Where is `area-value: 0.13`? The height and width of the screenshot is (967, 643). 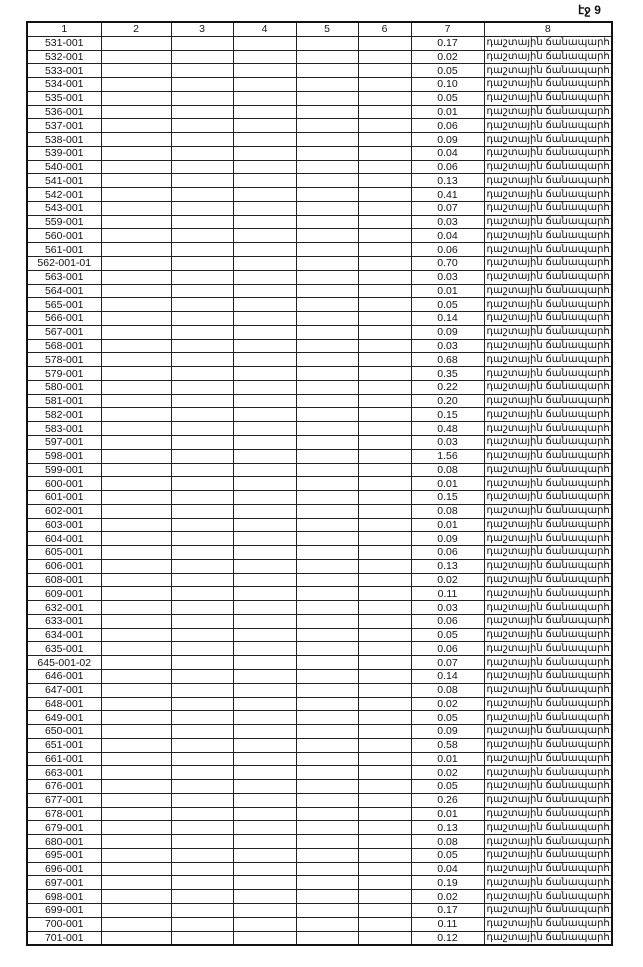 area-value: 0.13 is located at coordinates (447, 566).